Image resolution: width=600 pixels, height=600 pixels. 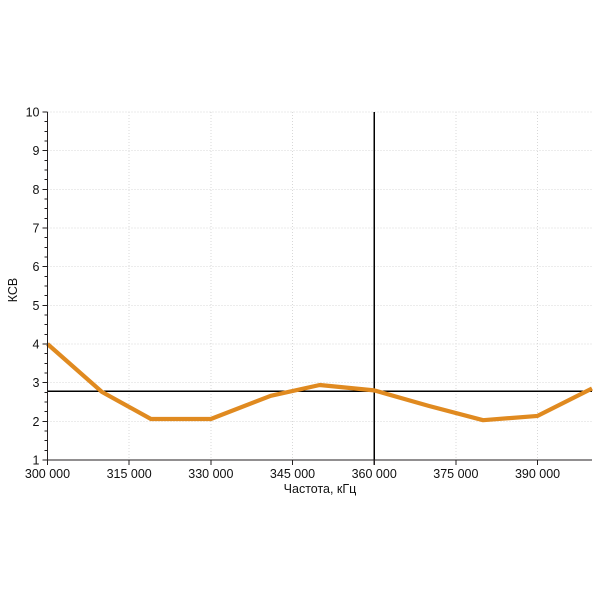 I want to click on y-tick-label: 9, so click(x=36, y=151).